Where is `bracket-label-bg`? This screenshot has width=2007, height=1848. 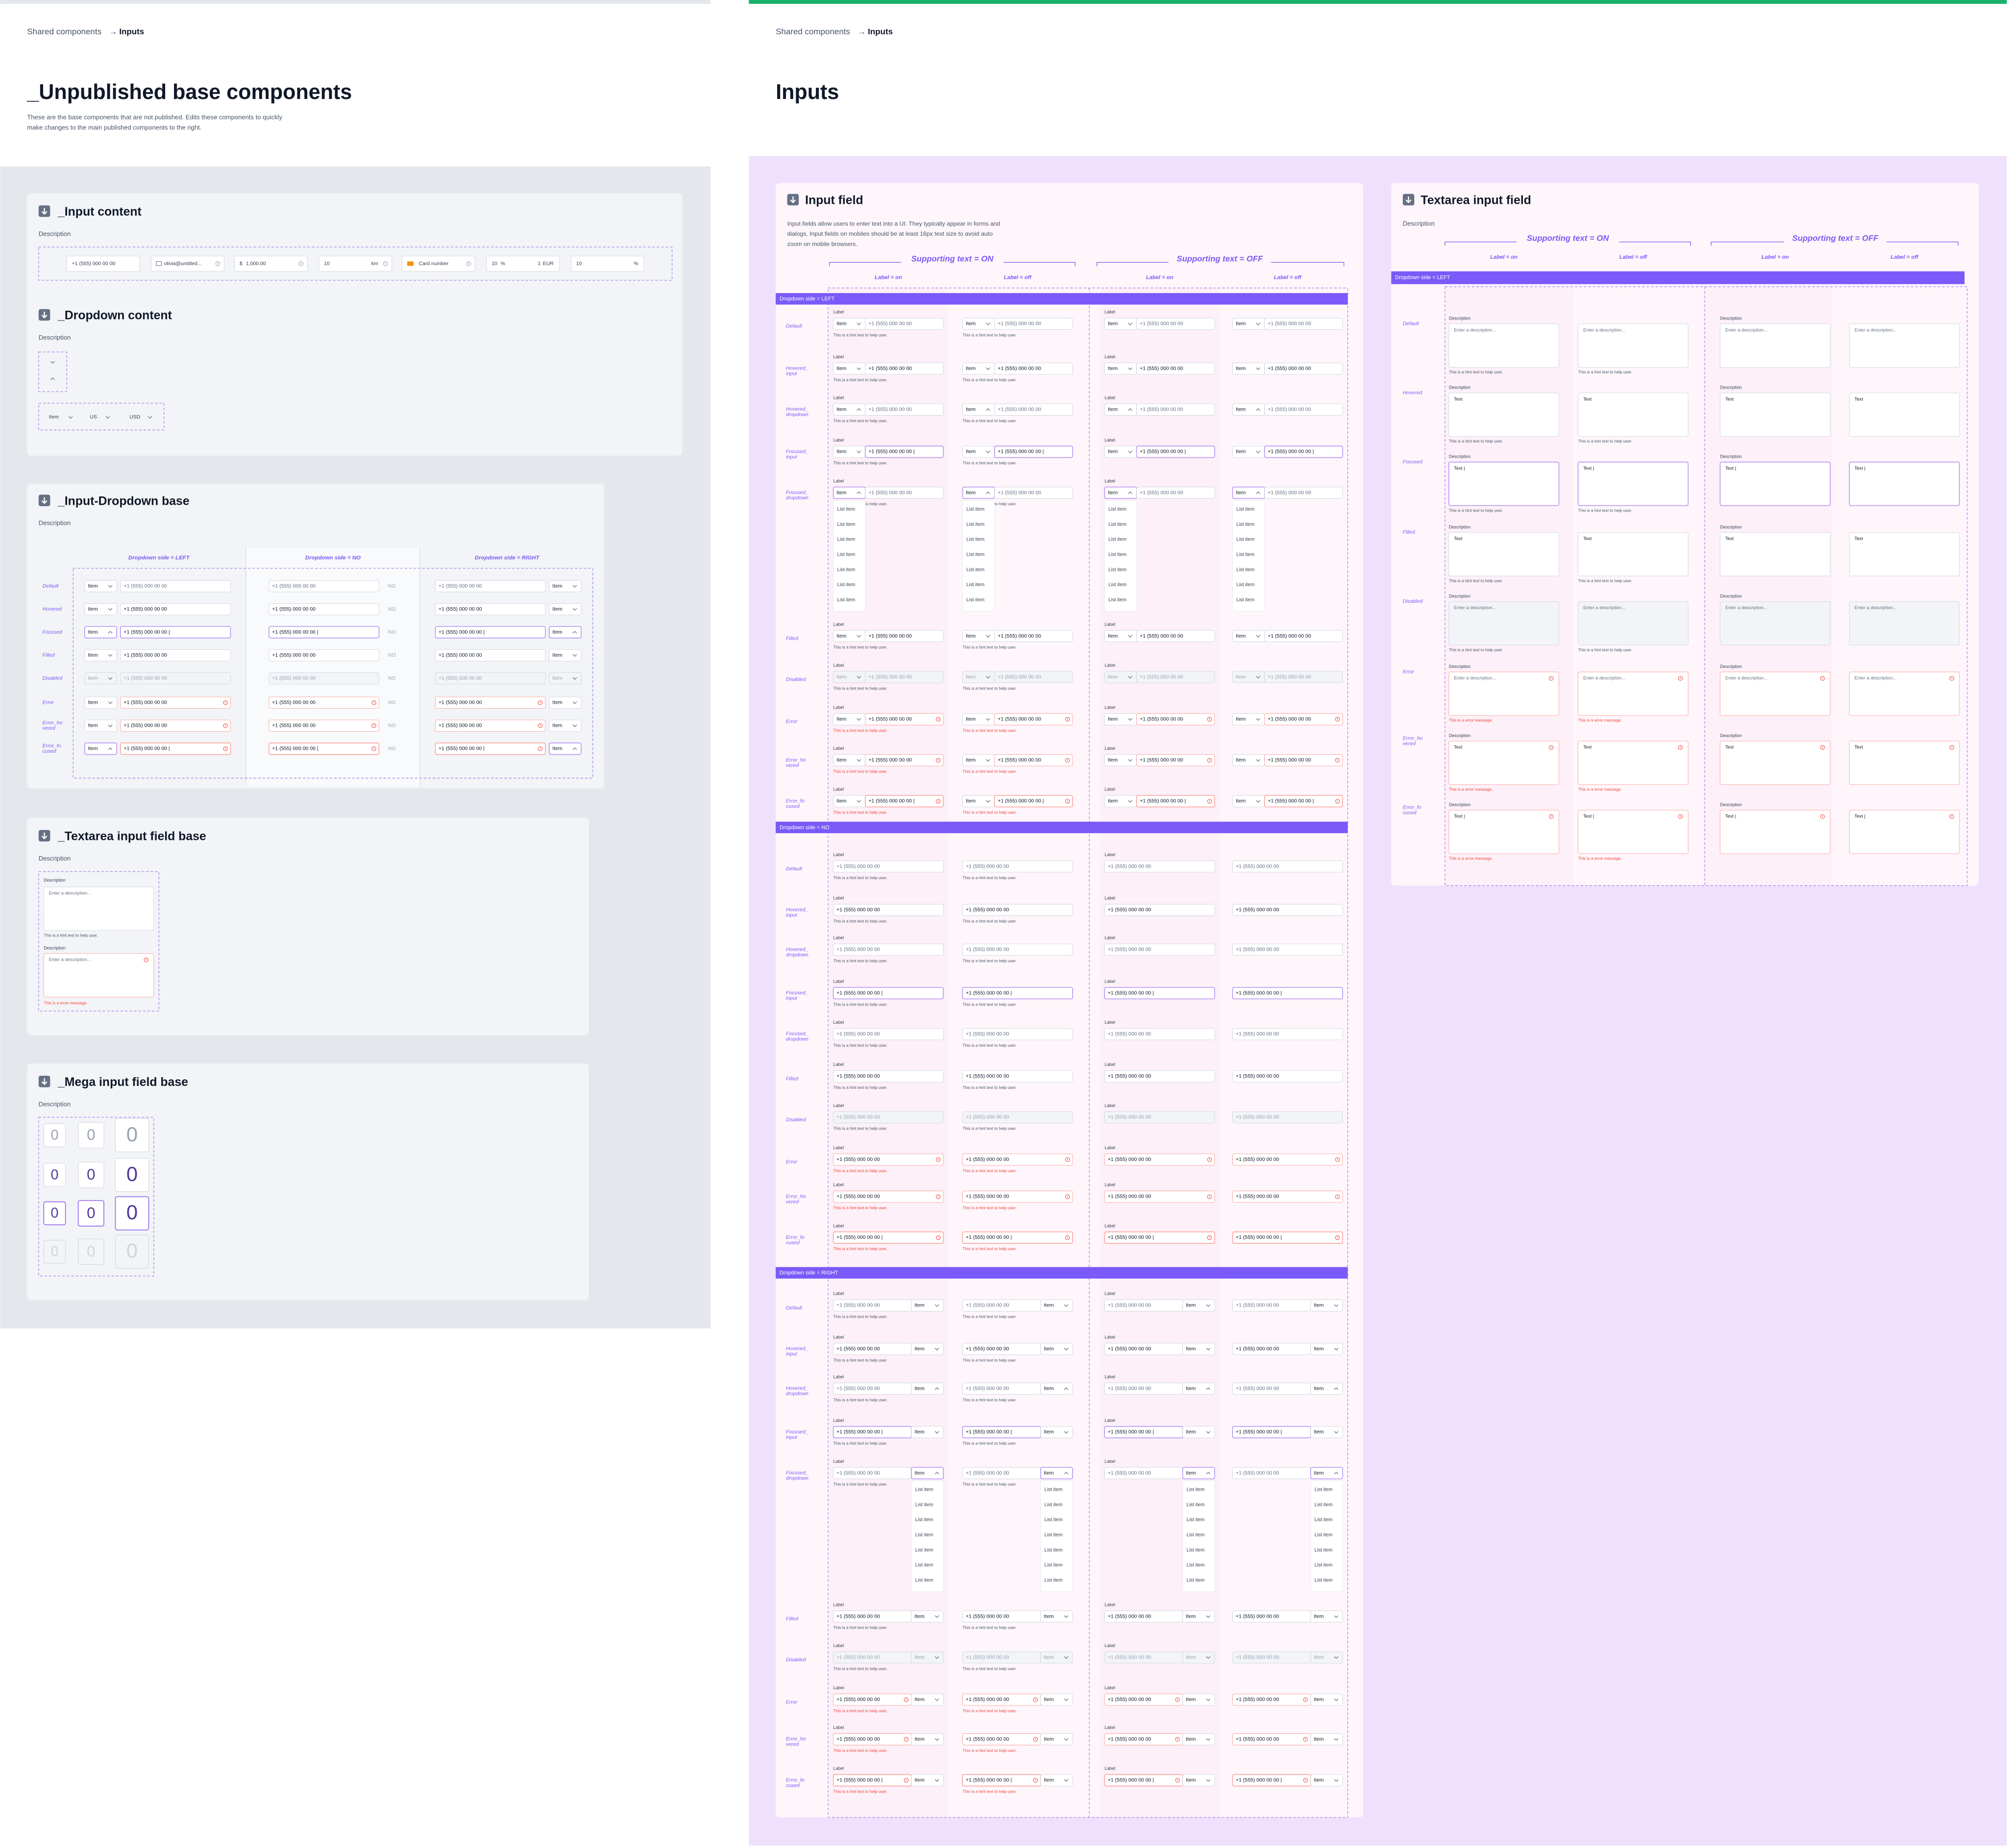 bracket-label-bg is located at coordinates (1568, 239).